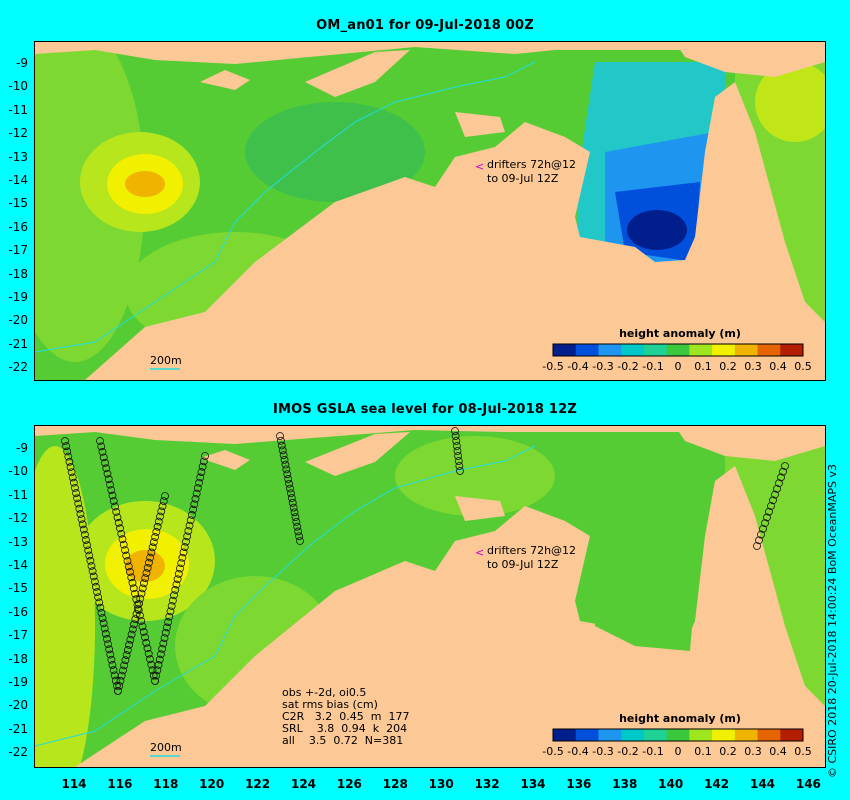 The width and height of the screenshot is (850, 800). I want to click on bottom-colorbar-label: 0, so click(678, 751).